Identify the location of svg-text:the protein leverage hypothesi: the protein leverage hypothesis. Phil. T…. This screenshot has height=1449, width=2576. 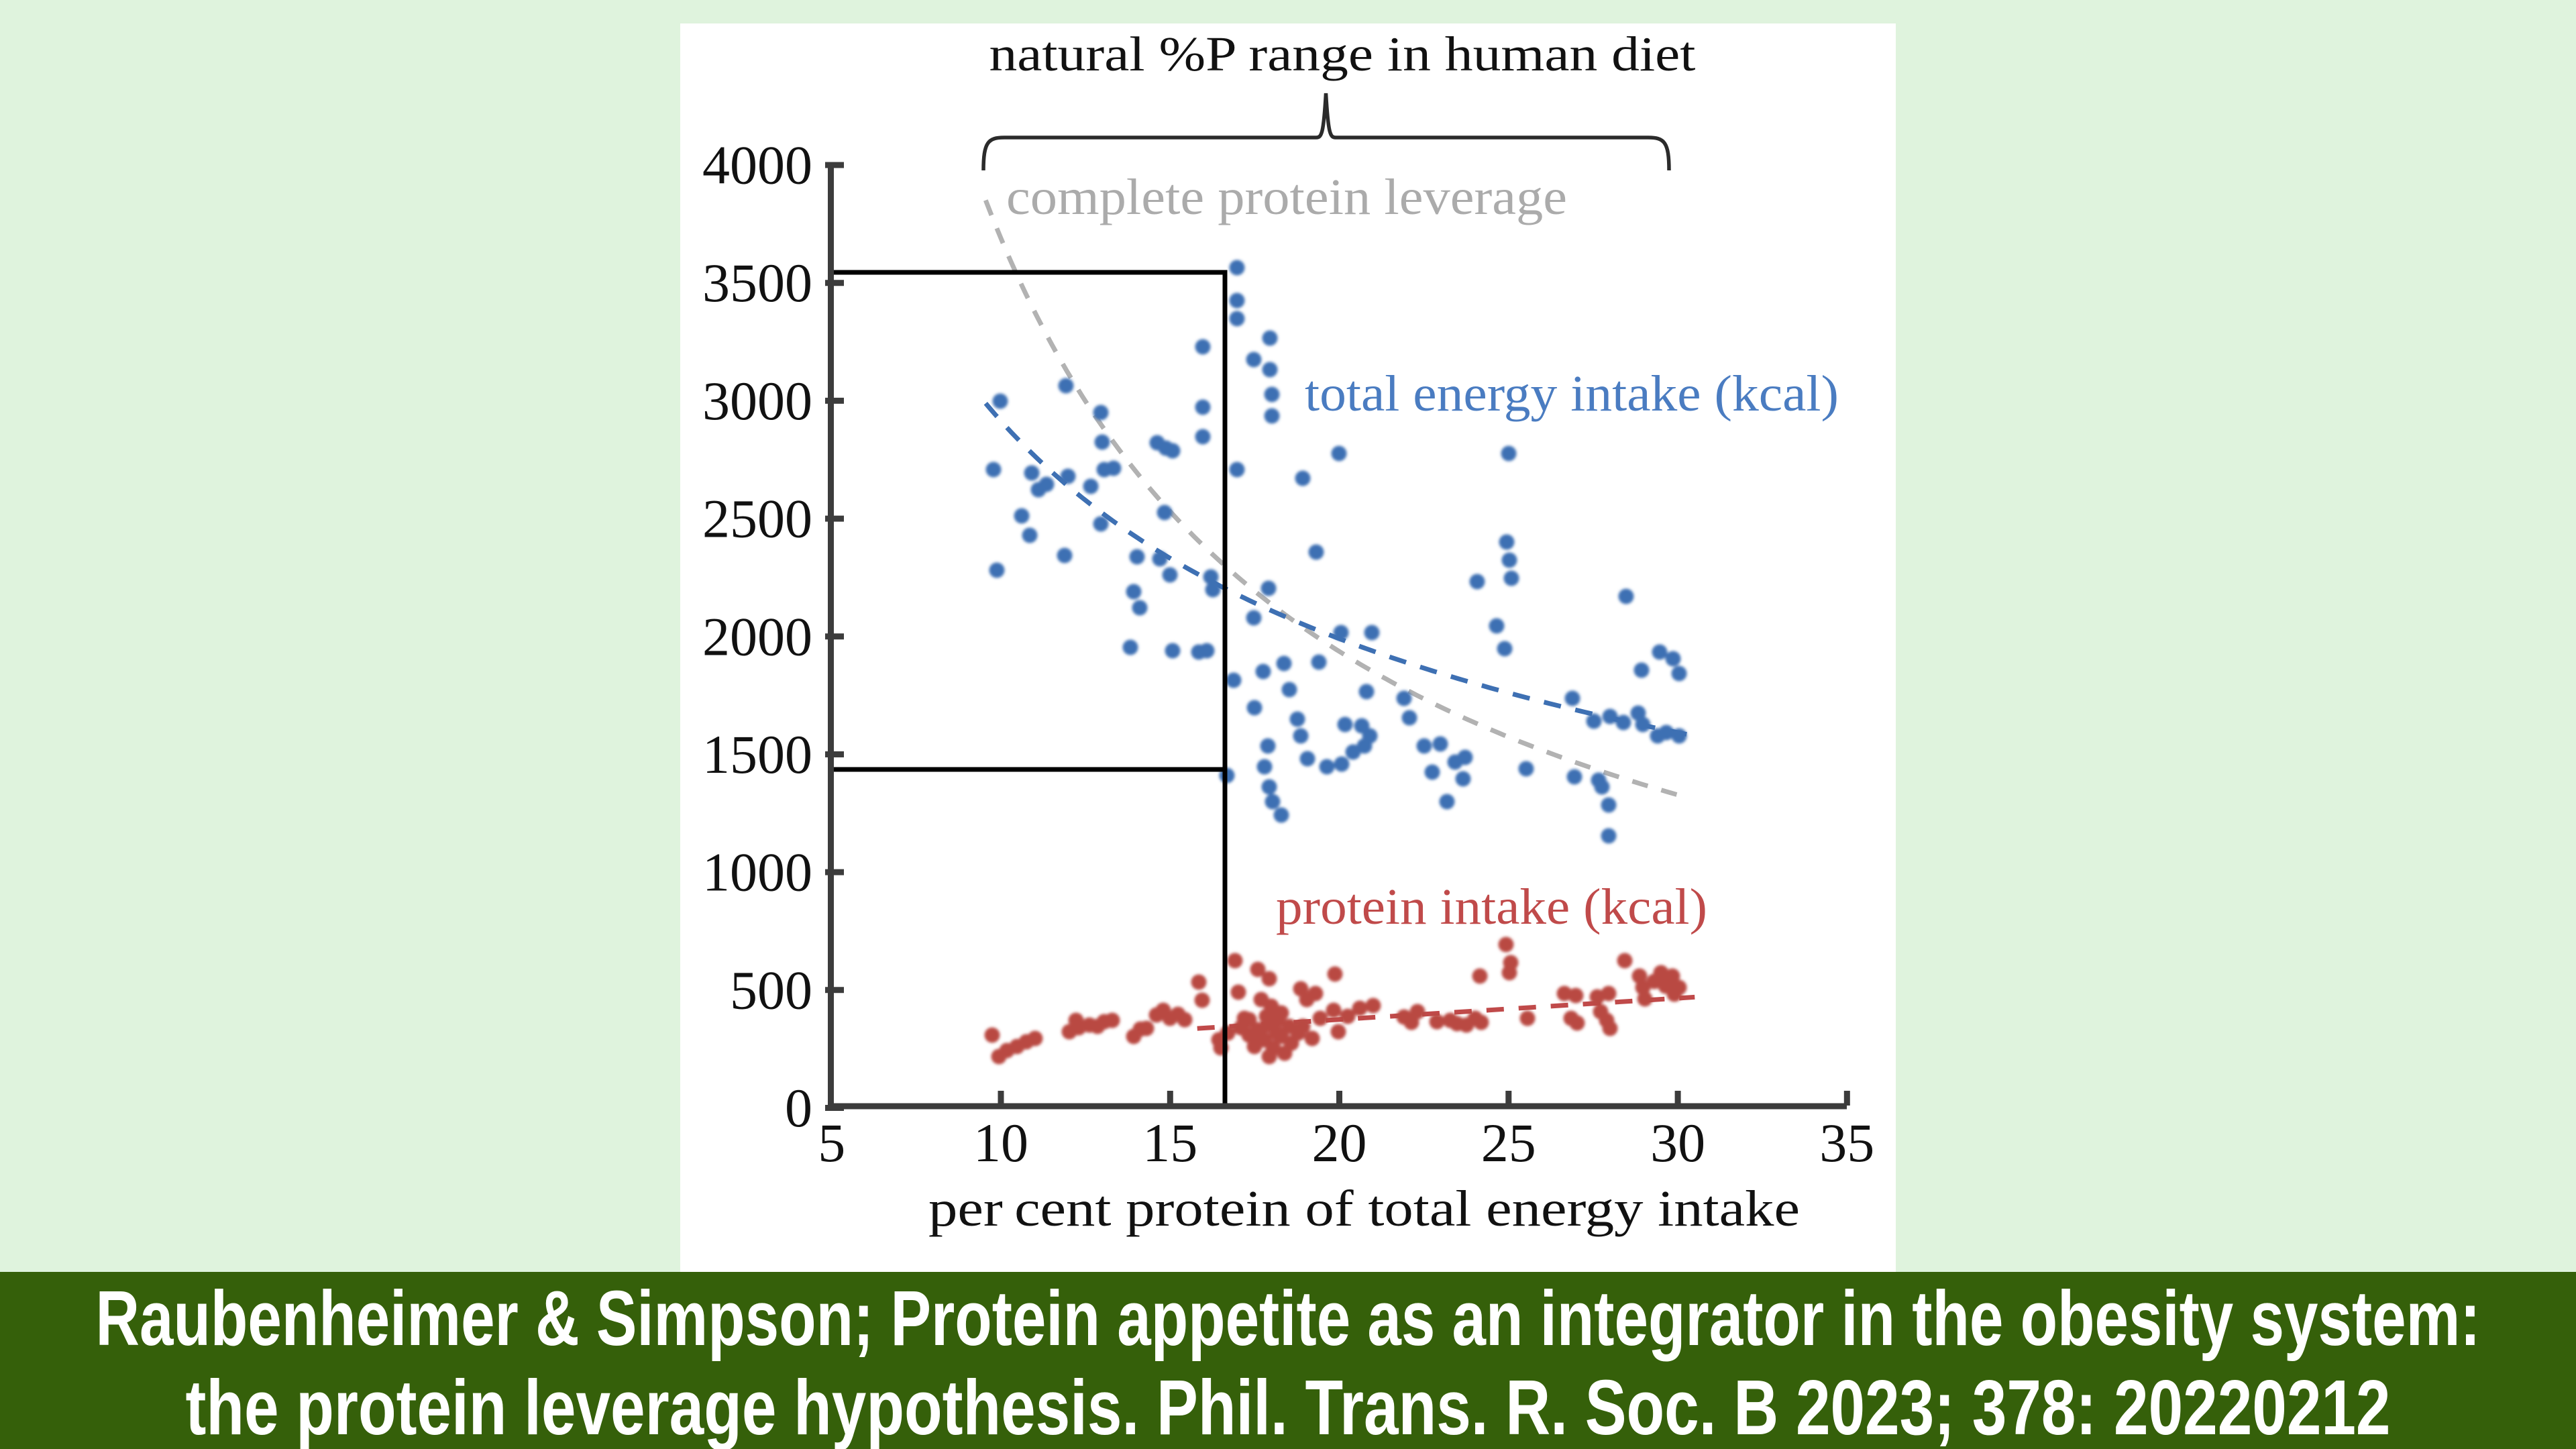
(1288, 1406).